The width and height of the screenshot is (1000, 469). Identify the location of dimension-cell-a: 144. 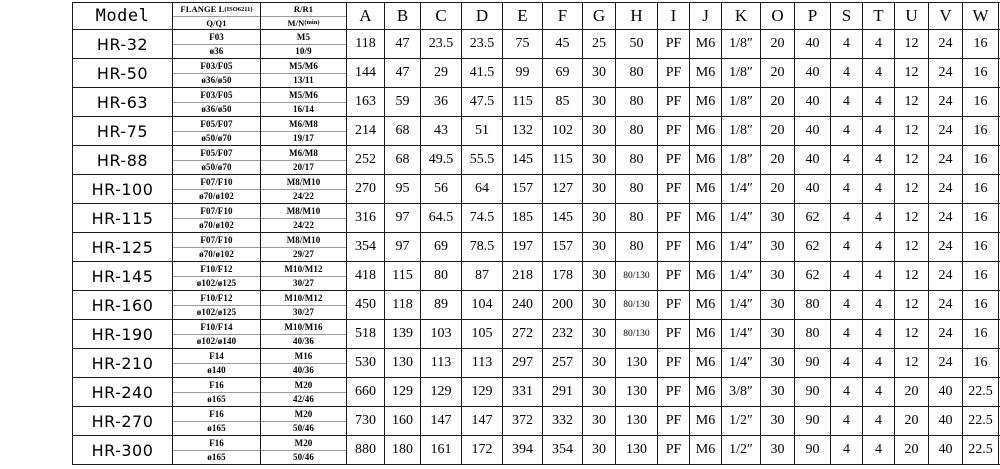
(365, 73).